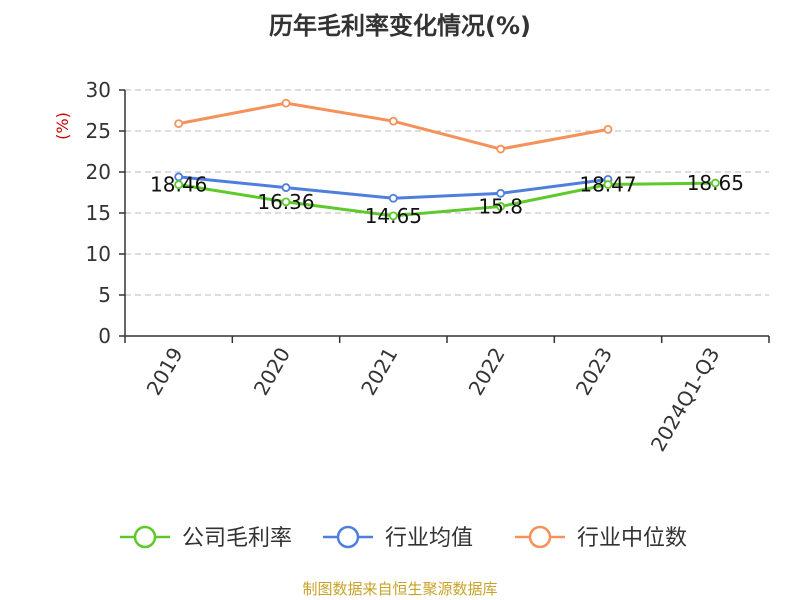 Image resolution: width=800 pixels, height=600 pixels. What do you see at coordinates (594, 371) in the screenshot?
I see `x-tick-label-4: 2023` at bounding box center [594, 371].